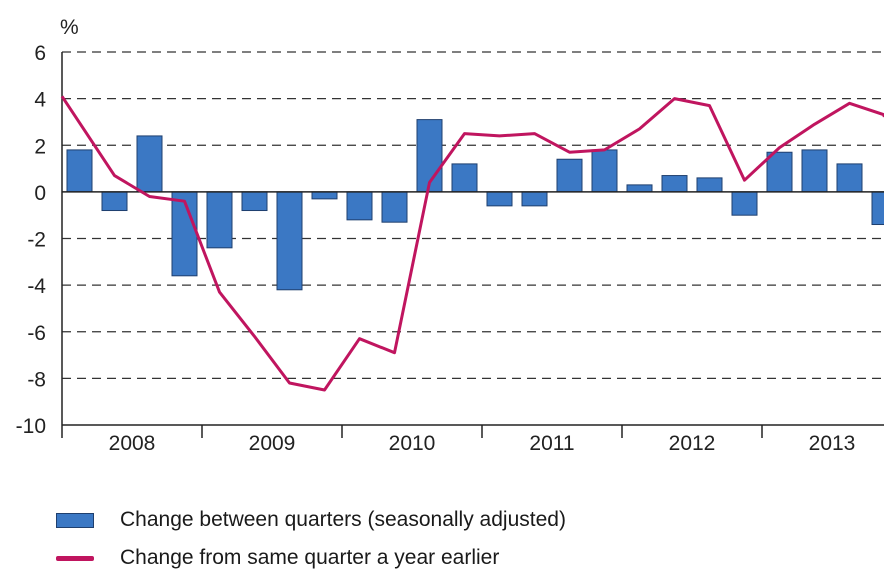  Describe the element at coordinates (692, 443) in the screenshot. I see `x-tick-label: 2012` at that location.